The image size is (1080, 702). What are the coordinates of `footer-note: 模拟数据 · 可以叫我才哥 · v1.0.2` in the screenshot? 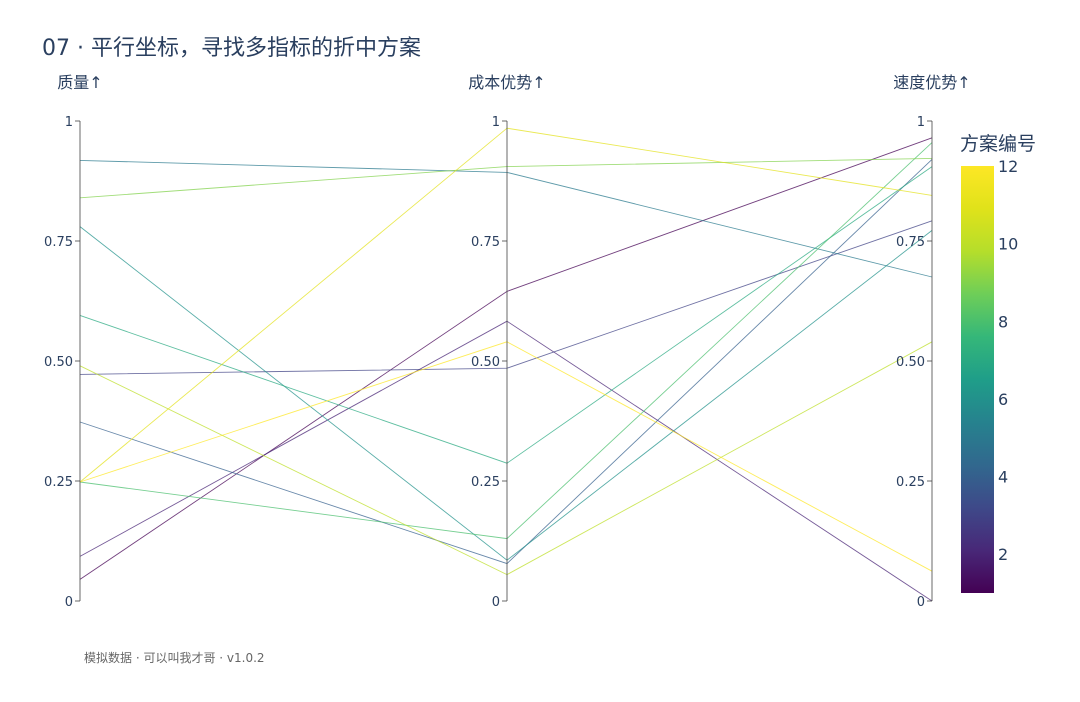 It's located at (174, 657).